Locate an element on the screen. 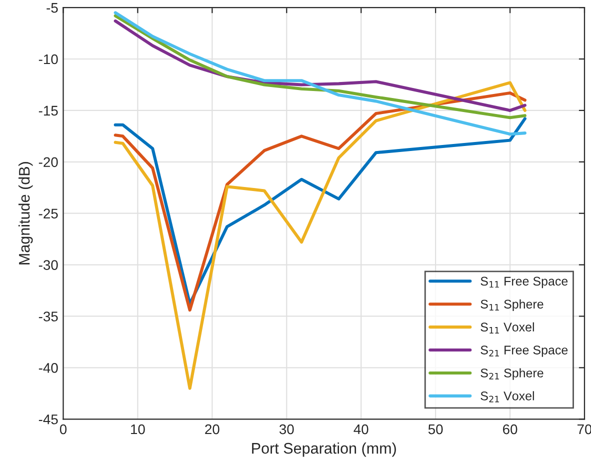 The width and height of the screenshot is (591, 472). legend-label: S$_{11}$ Sphere is located at coordinates (512, 305).